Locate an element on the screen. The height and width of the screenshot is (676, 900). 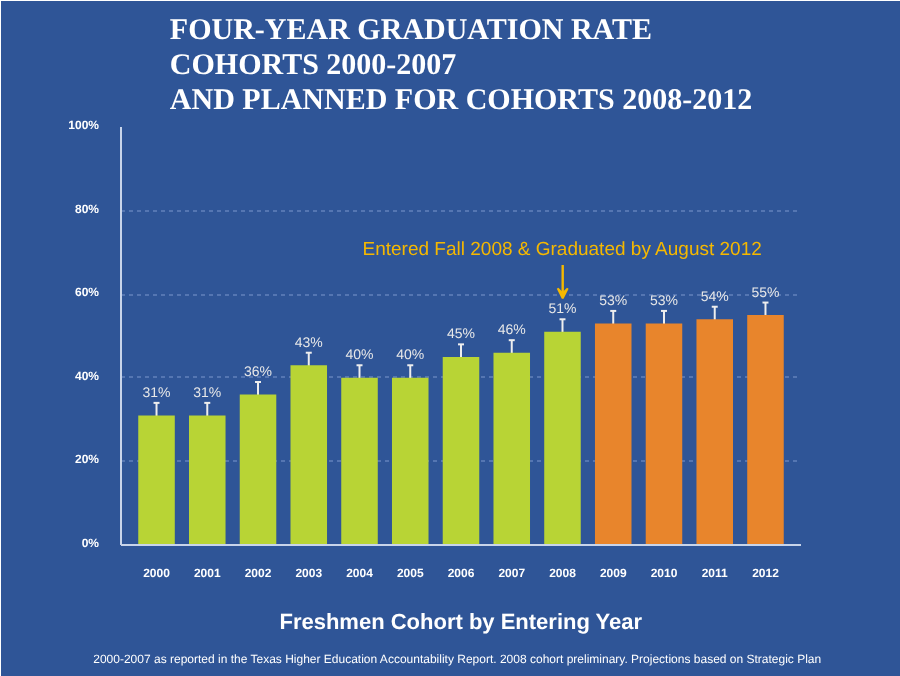
x-axis-title: Freshmen Cohort by Entering Year is located at coordinates (461, 623).